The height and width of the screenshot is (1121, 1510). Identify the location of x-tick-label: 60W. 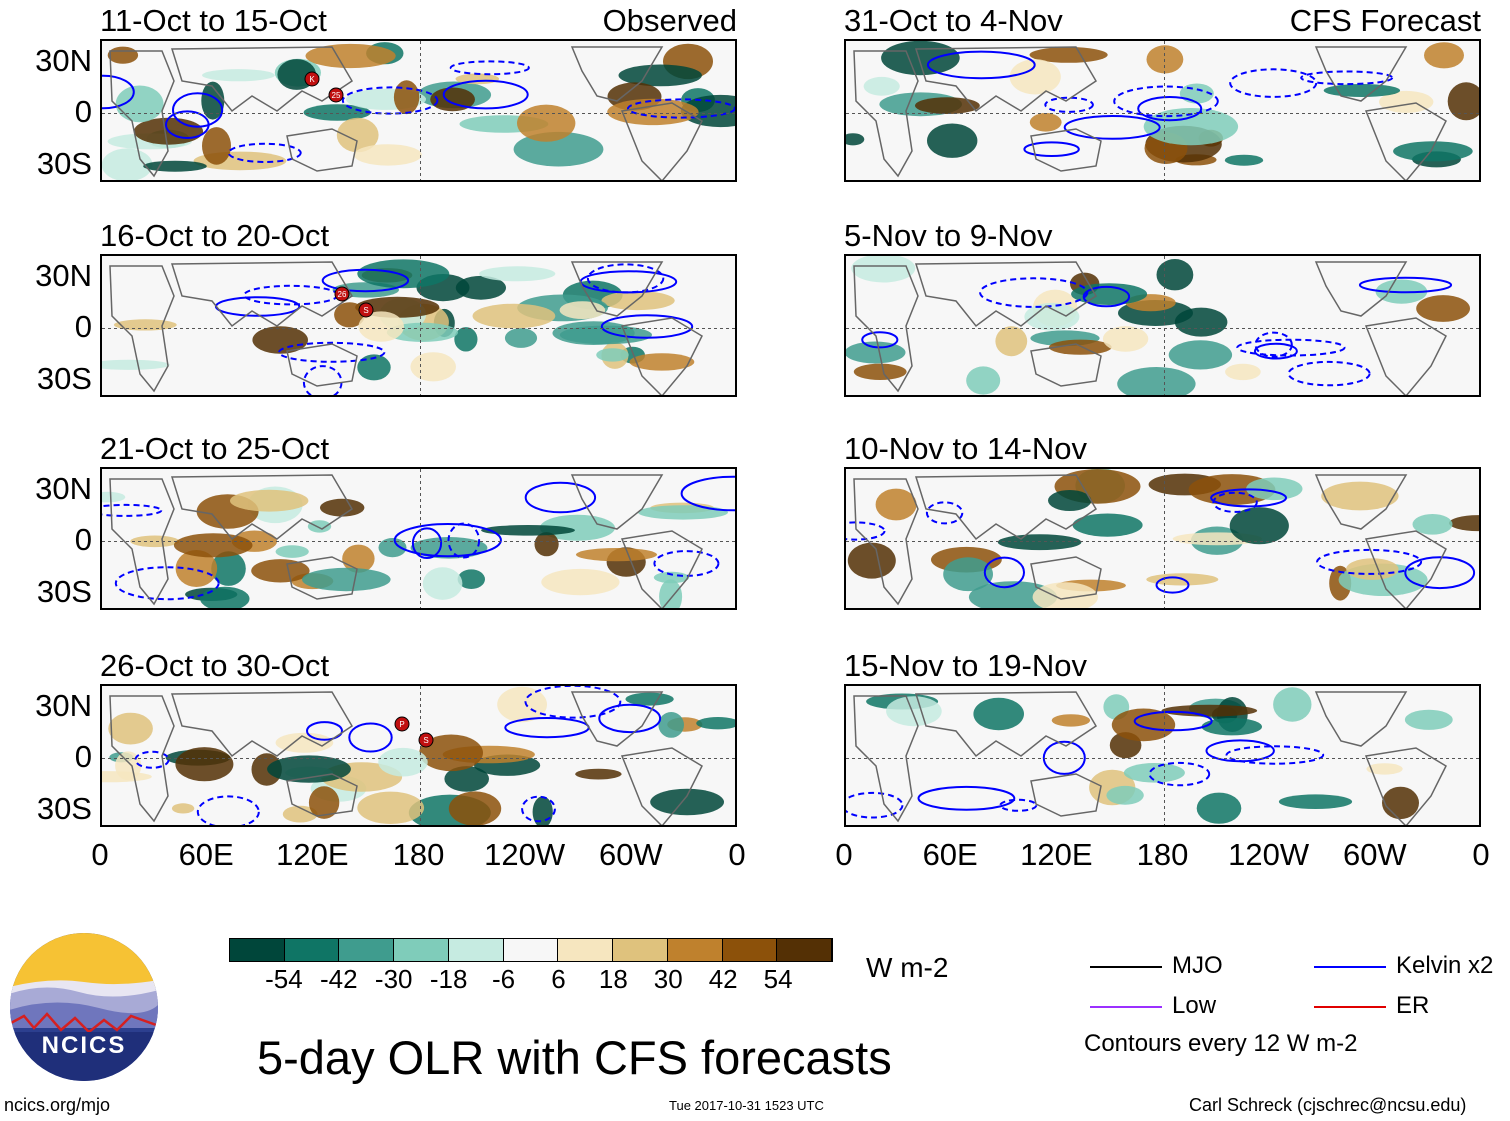
(630, 854).